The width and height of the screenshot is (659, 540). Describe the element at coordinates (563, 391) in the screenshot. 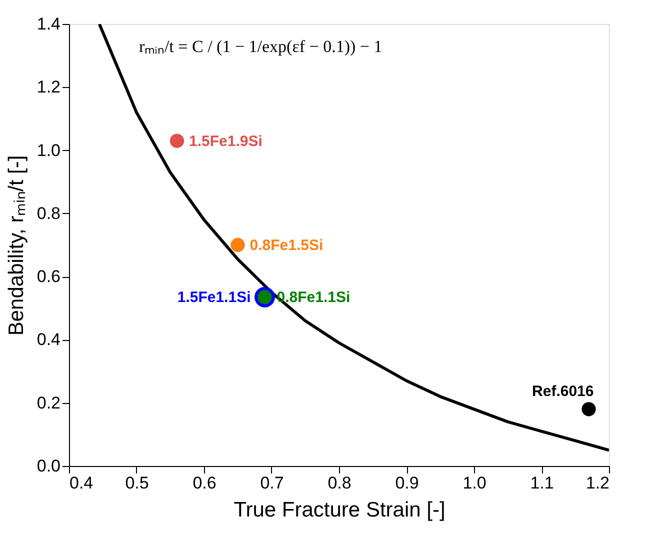

I see `series-label: Ref.6016` at that location.